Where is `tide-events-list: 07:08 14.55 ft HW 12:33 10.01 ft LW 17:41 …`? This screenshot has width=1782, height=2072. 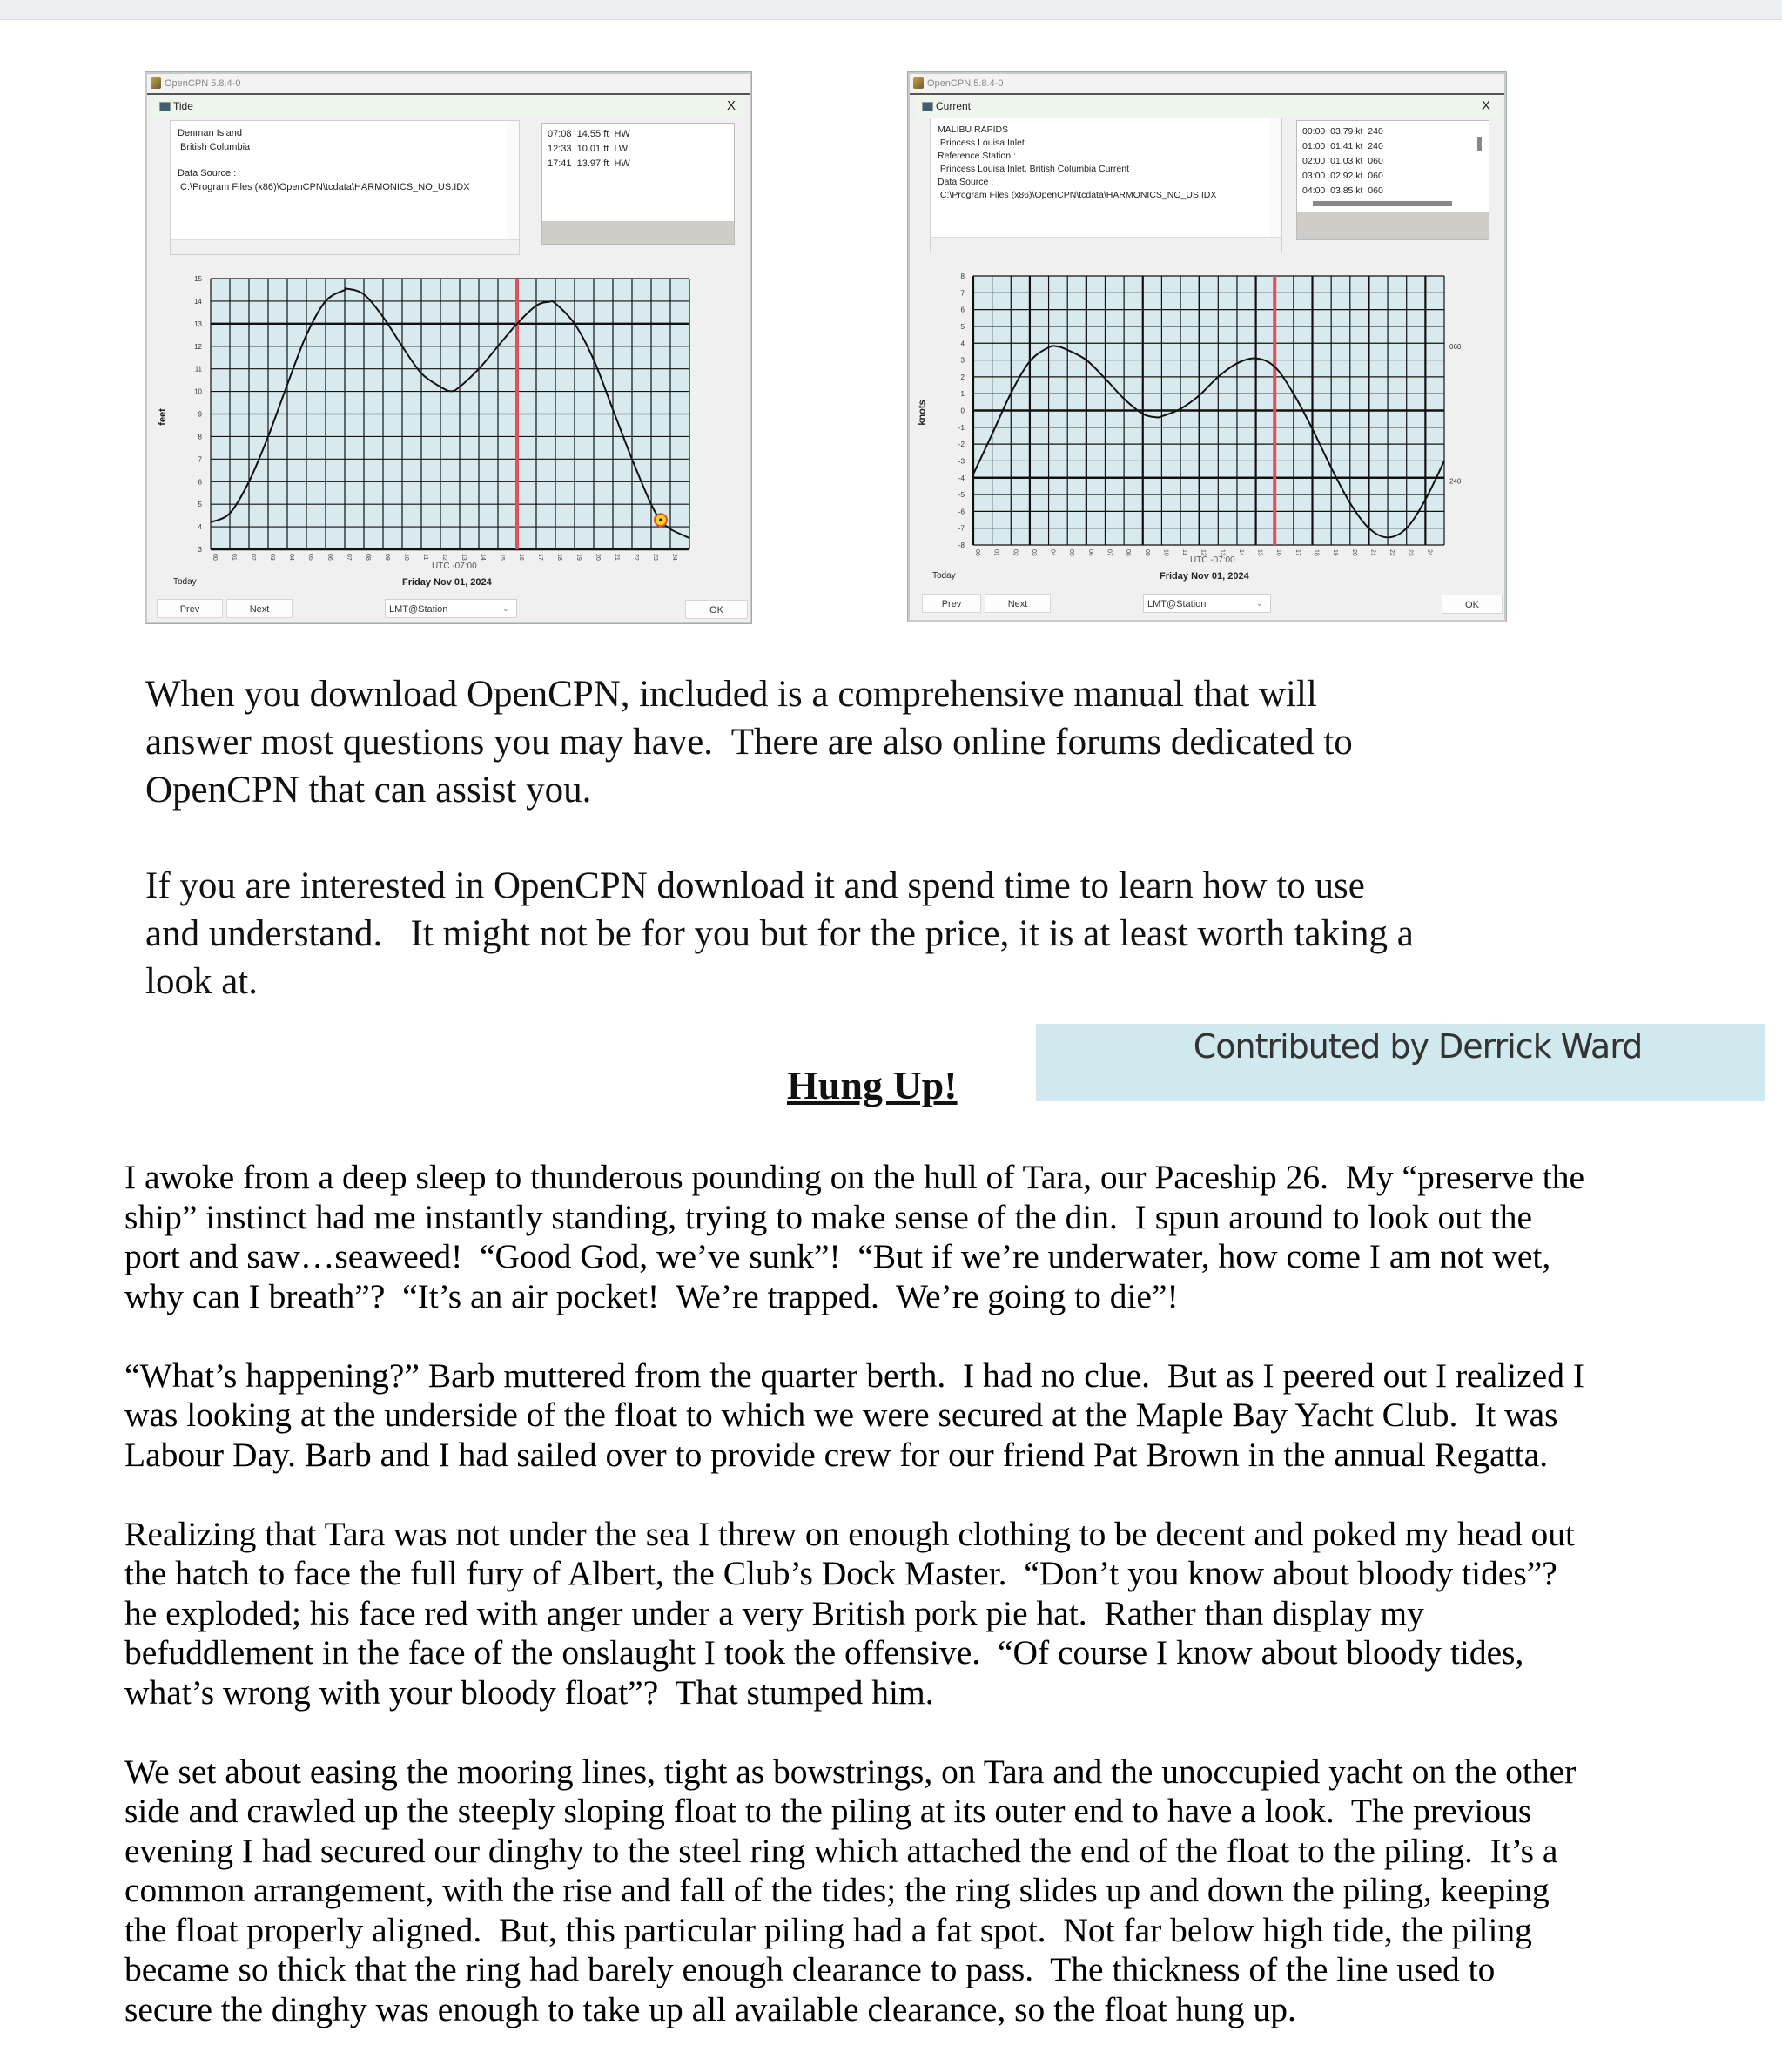 tide-events-list: 07:08 14.55 ft HW 12:33 10.01 ft LW 17:41 … is located at coordinates (638, 184).